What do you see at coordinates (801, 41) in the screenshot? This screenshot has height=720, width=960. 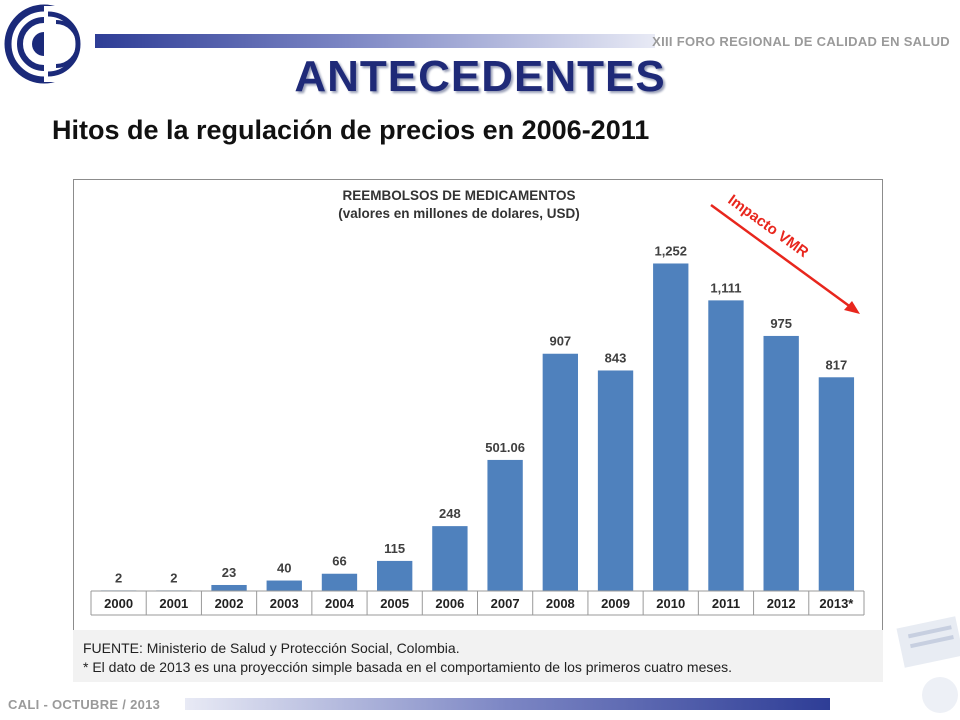 I see `event-title: XIII FORO REGIONAL DE CALIDAD EN SALUD` at bounding box center [801, 41].